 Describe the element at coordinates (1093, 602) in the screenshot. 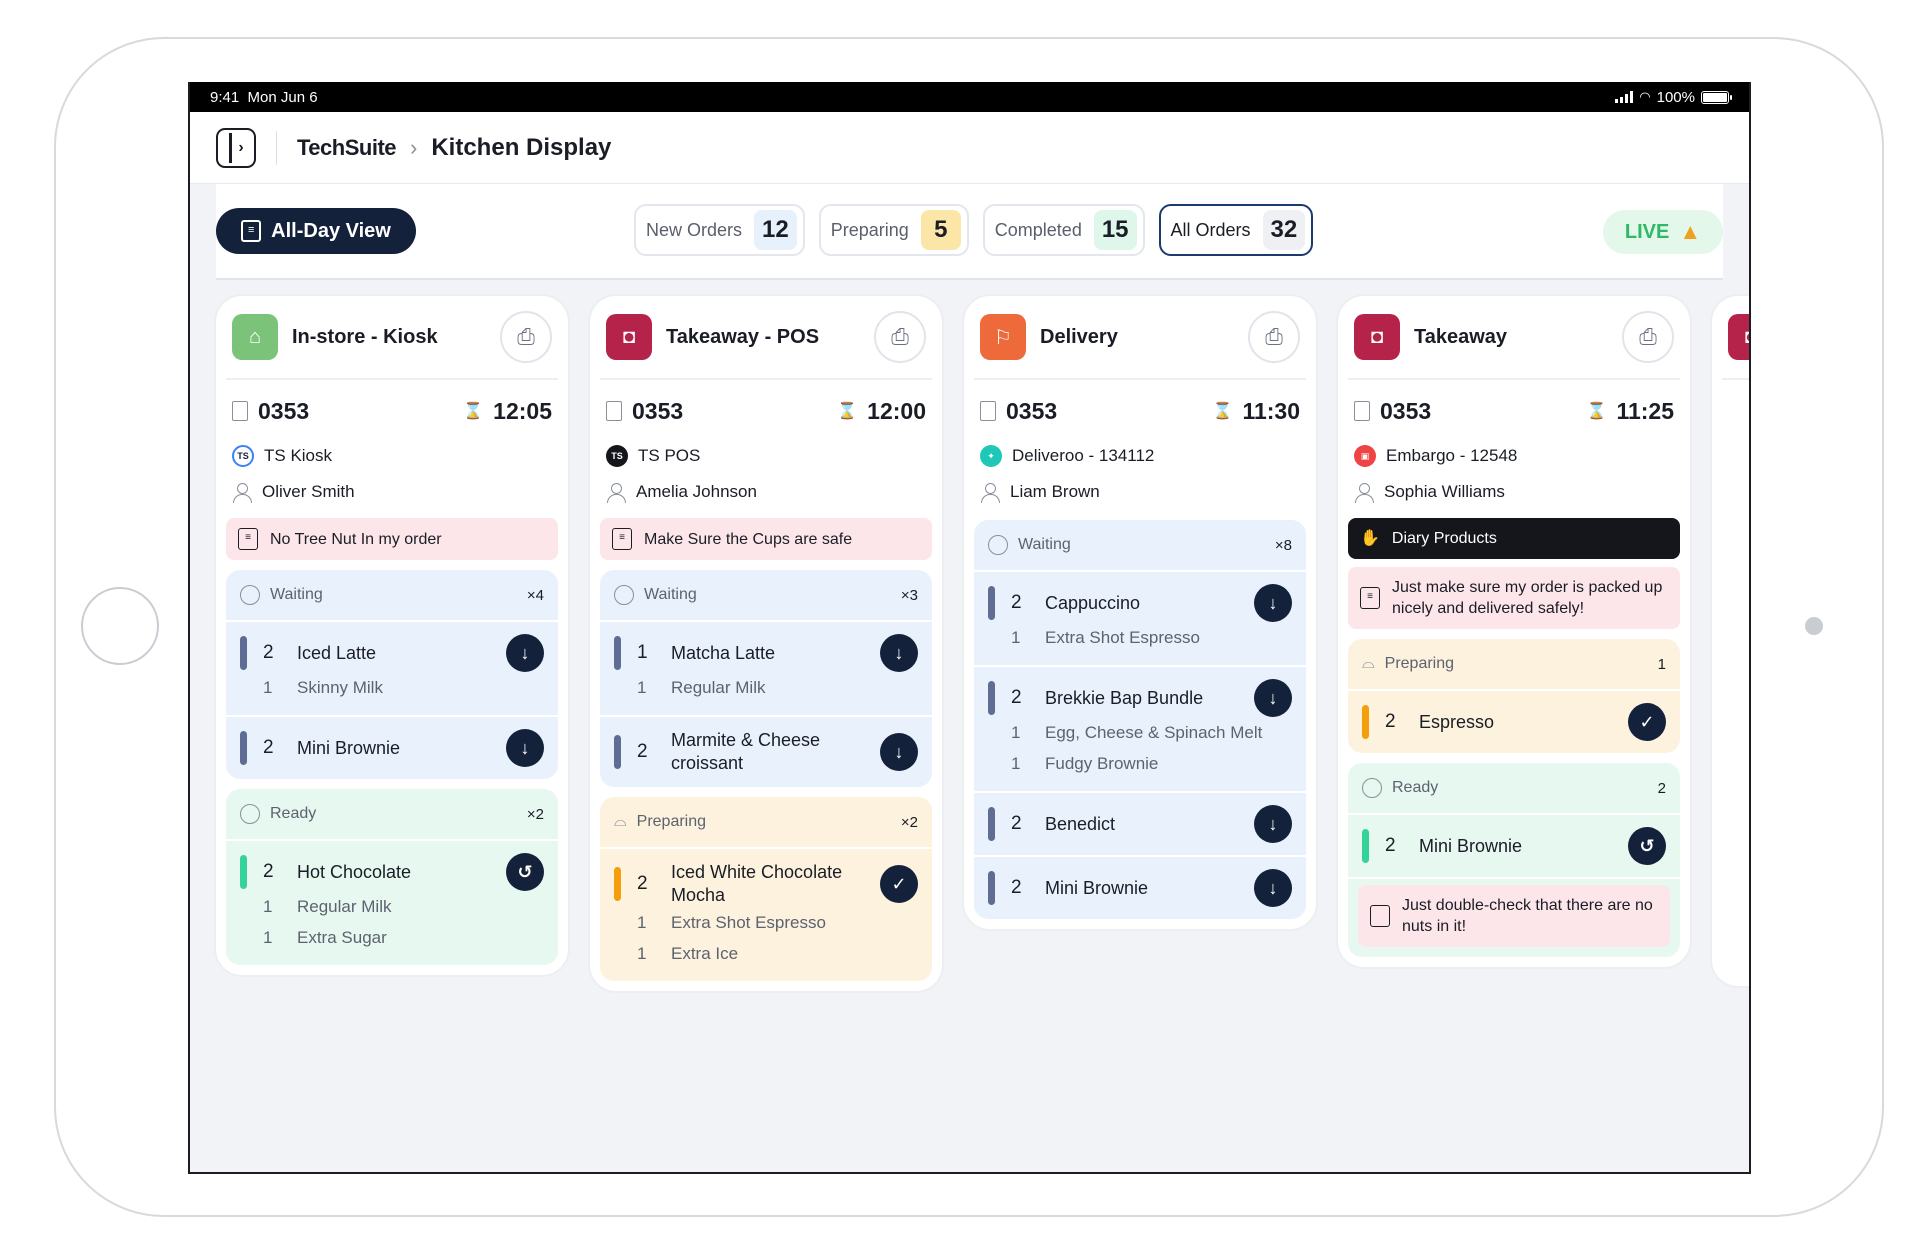

I see `item-name: Cappuccino` at that location.